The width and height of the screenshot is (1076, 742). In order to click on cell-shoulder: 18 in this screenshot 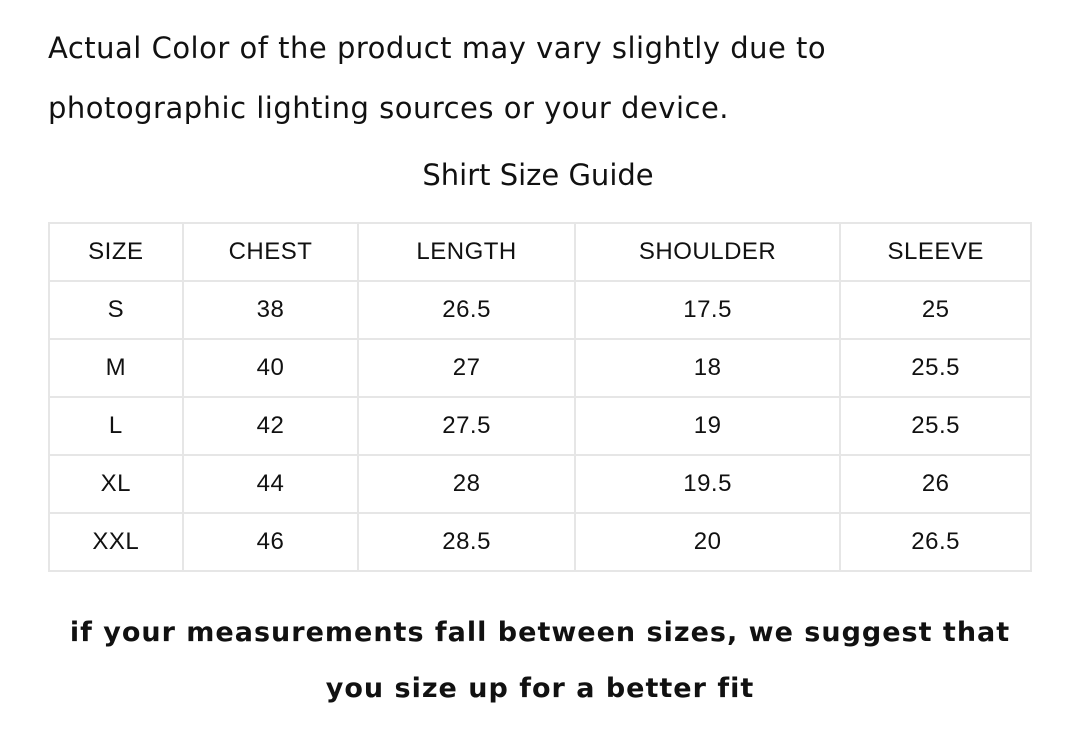, I will do `click(707, 368)`.